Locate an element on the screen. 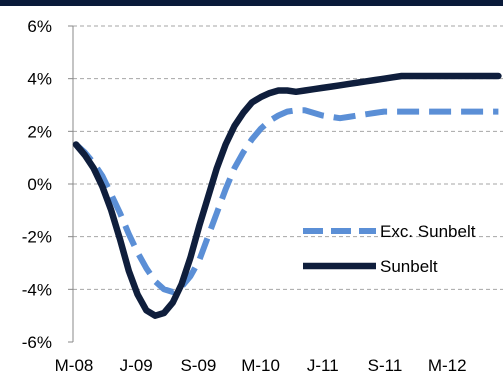 Image resolution: width=503 pixels, height=375 pixels. x-tick-label: J-09 is located at coordinates (136, 365).